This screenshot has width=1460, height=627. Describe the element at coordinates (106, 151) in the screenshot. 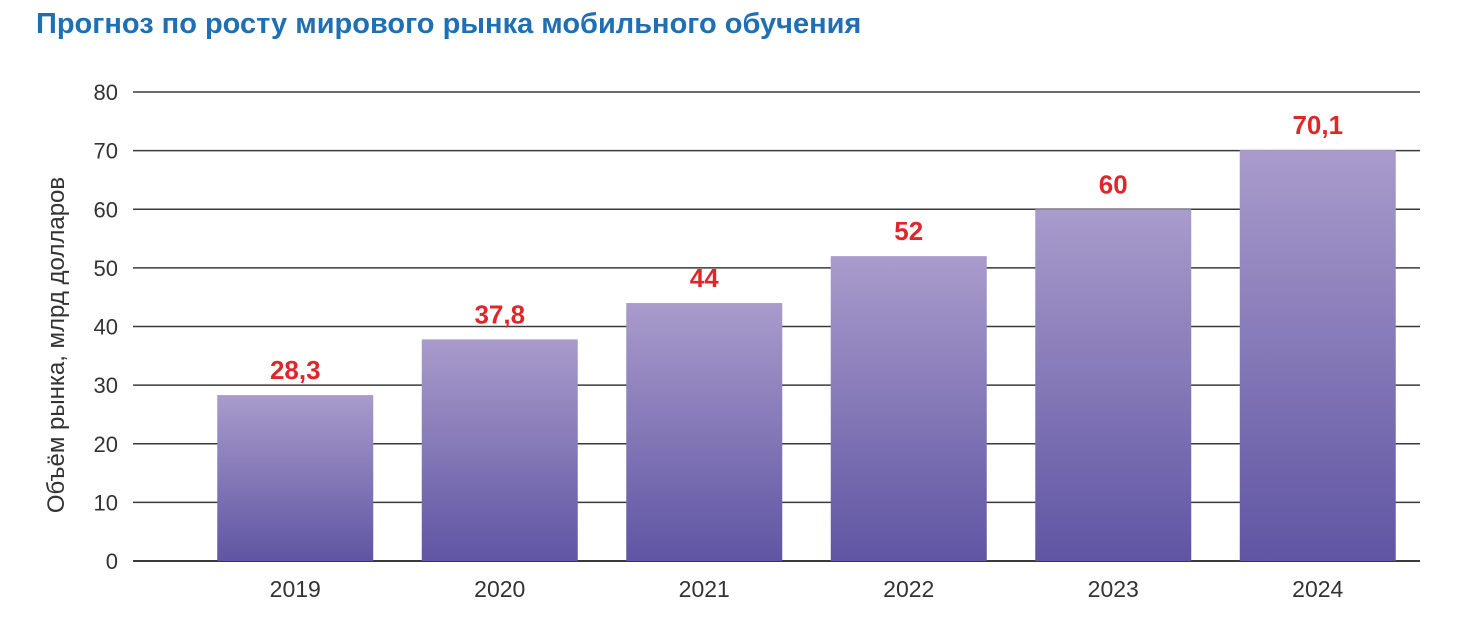

I see `y-tick-label: 70` at that location.